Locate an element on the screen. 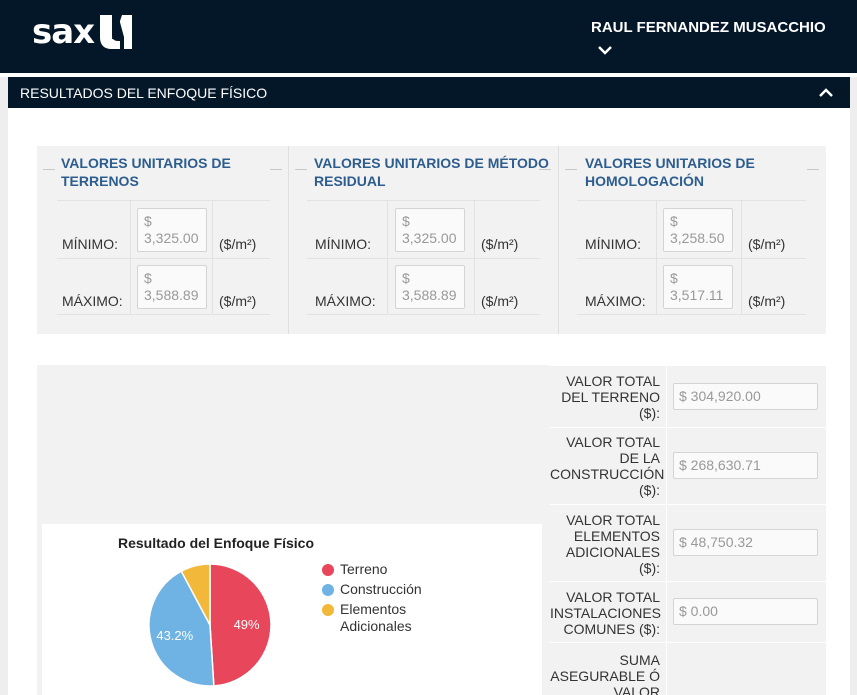  label-line: ADICIONALES is located at coordinates (612, 552).